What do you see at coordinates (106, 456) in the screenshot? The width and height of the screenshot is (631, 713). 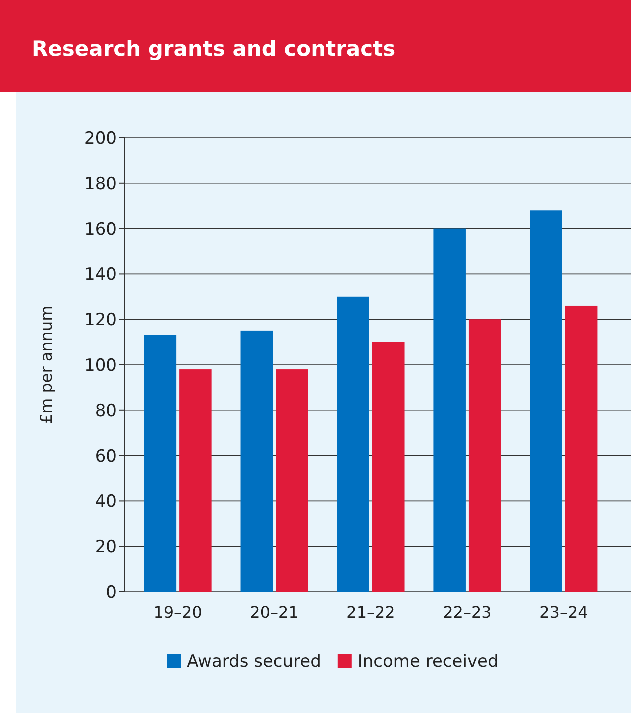 I see `y-tick-label: 60` at bounding box center [106, 456].